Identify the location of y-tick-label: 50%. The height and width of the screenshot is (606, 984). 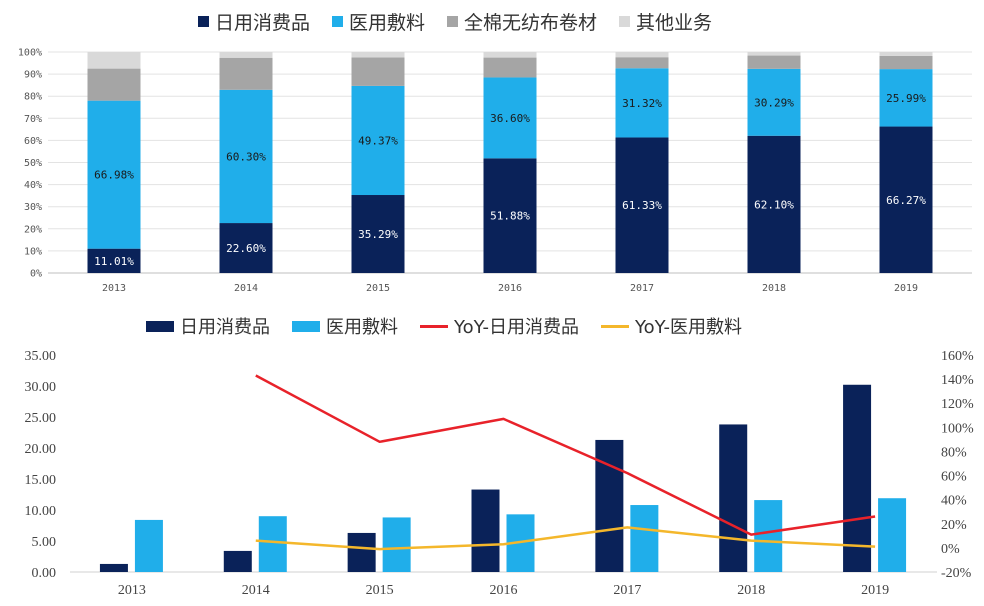
(33, 163).